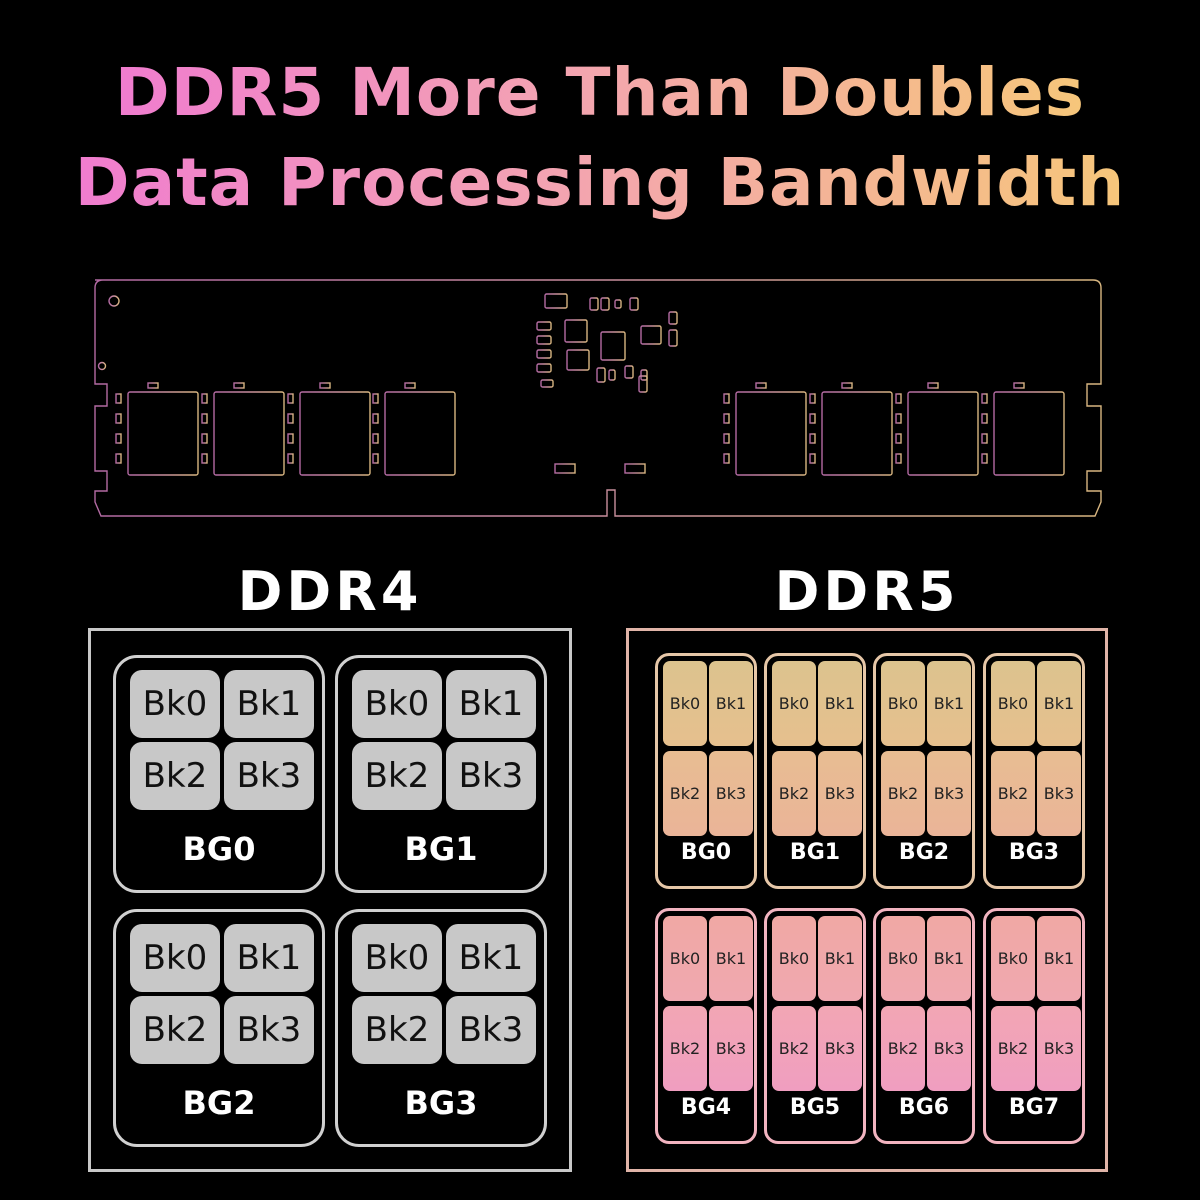 Image resolution: width=1200 pixels, height=1200 pixels. What do you see at coordinates (706, 1107) in the screenshot?
I see `ddr5-bank-group-label: BG4` at bounding box center [706, 1107].